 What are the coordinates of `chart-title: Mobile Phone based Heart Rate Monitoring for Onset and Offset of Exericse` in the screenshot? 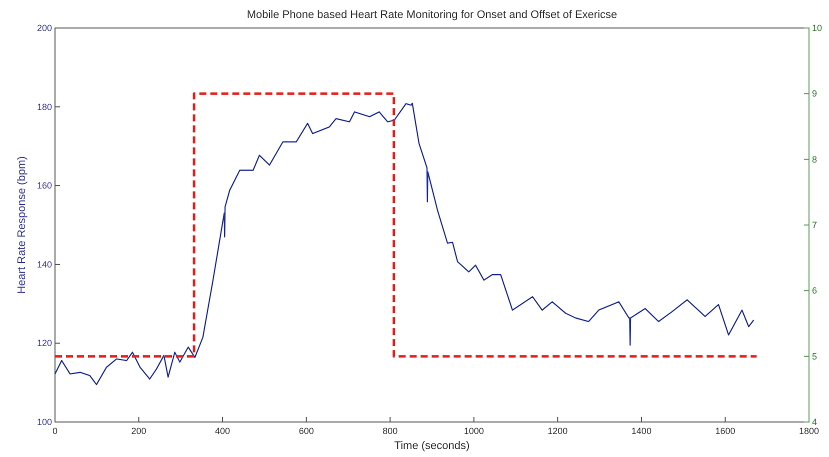 It's located at (432, 15).